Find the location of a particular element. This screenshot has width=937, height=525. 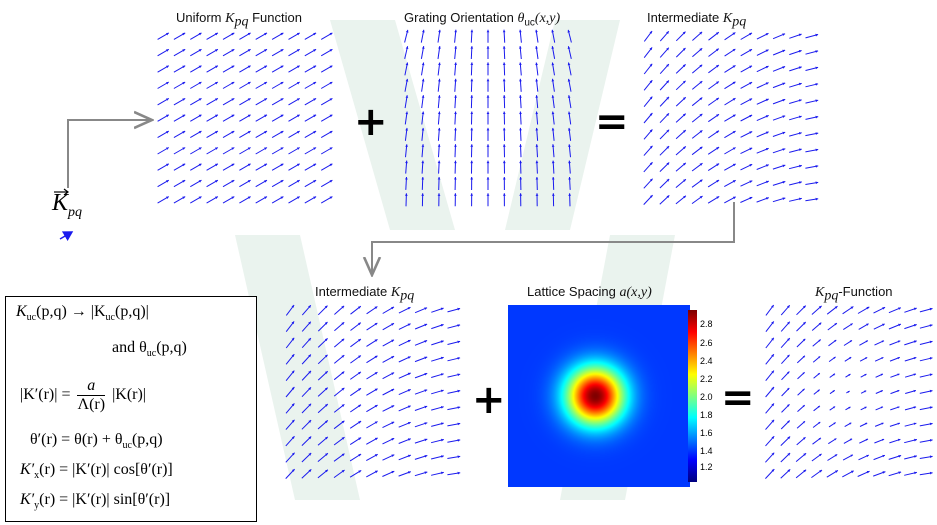

grating-orientation-title: Grating Orientation θuc(x,y) is located at coordinates (482, 19).